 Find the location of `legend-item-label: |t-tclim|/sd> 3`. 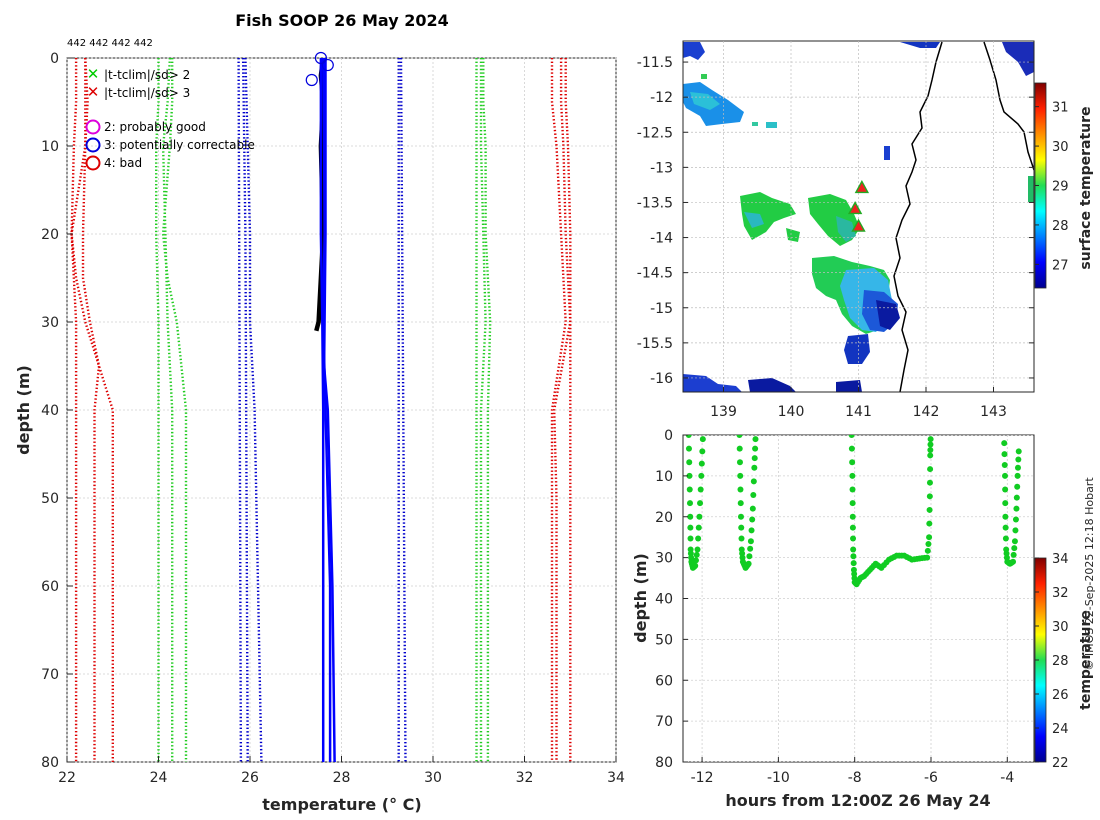

legend-item-label: |t-tclim|/sd> 3 is located at coordinates (147, 93).